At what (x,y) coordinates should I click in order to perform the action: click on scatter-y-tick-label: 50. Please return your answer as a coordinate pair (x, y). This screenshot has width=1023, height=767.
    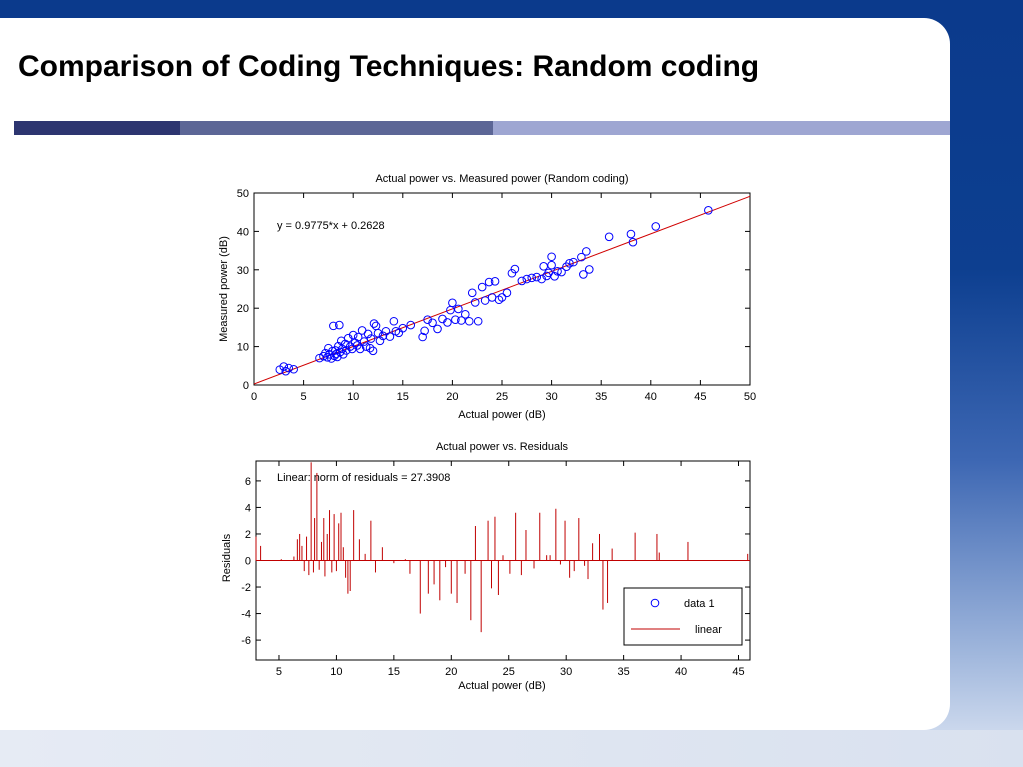
    Looking at the image, I should click on (243, 194).